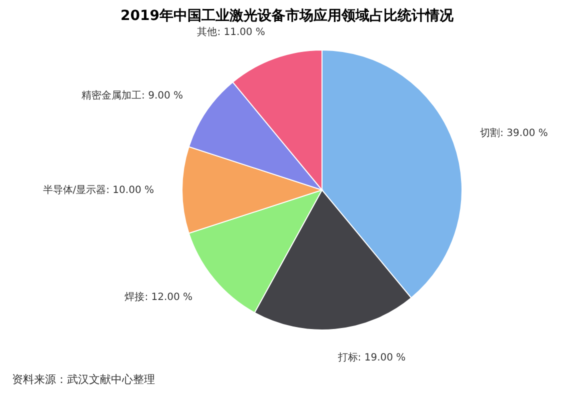 Image resolution: width=564 pixels, height=416 pixels. Describe the element at coordinates (514, 133) in the screenshot. I see `slice-label: 切割: 39.00 %` at that location.